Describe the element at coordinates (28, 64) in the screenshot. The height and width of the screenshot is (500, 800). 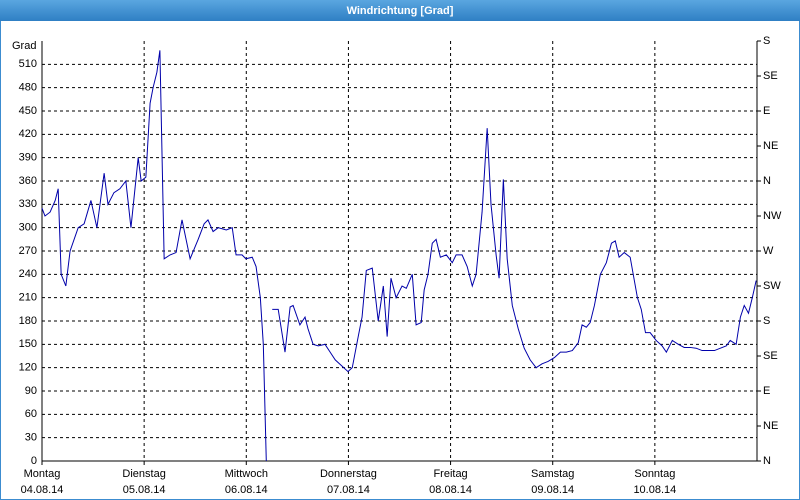
I see `y-tick-label: 510` at that location.